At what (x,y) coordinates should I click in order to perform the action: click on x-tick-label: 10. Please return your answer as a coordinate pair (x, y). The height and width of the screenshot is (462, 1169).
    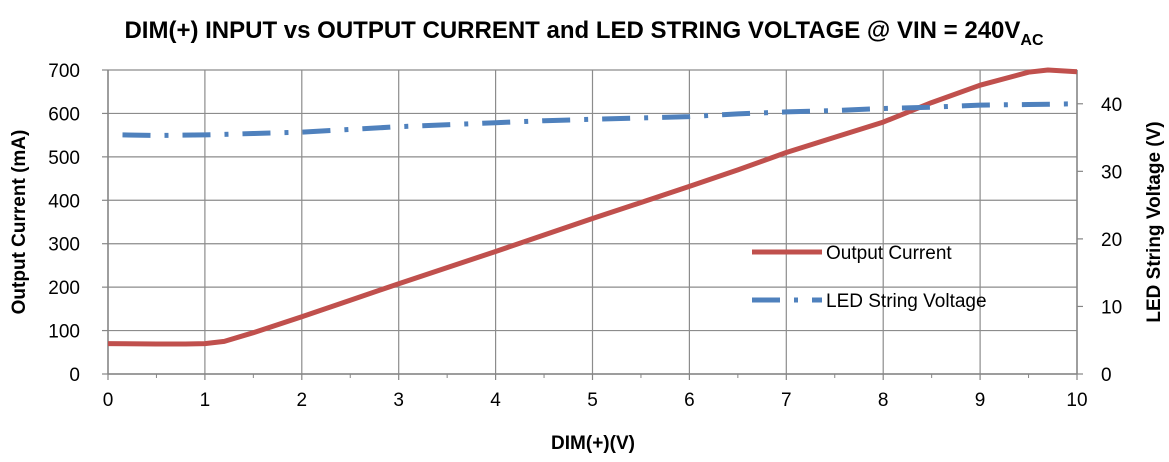
    Looking at the image, I should click on (1076, 400).